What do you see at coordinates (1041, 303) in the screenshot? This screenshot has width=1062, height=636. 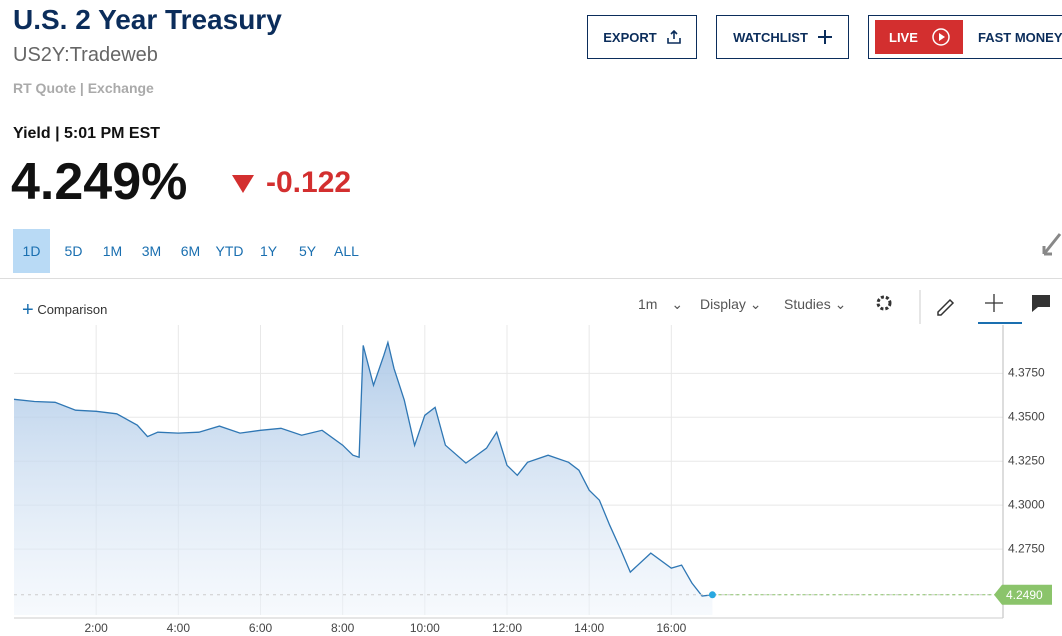 I see `comment-icon` at bounding box center [1041, 303].